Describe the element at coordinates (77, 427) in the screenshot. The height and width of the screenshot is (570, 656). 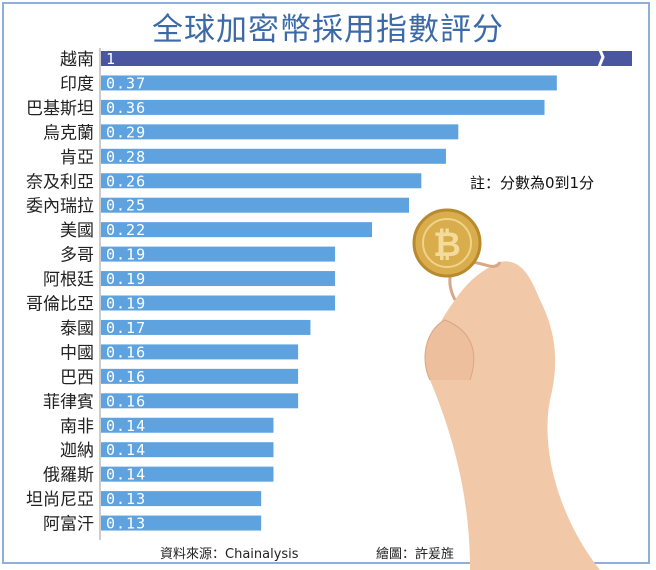
I see `category-label: 南非` at that location.